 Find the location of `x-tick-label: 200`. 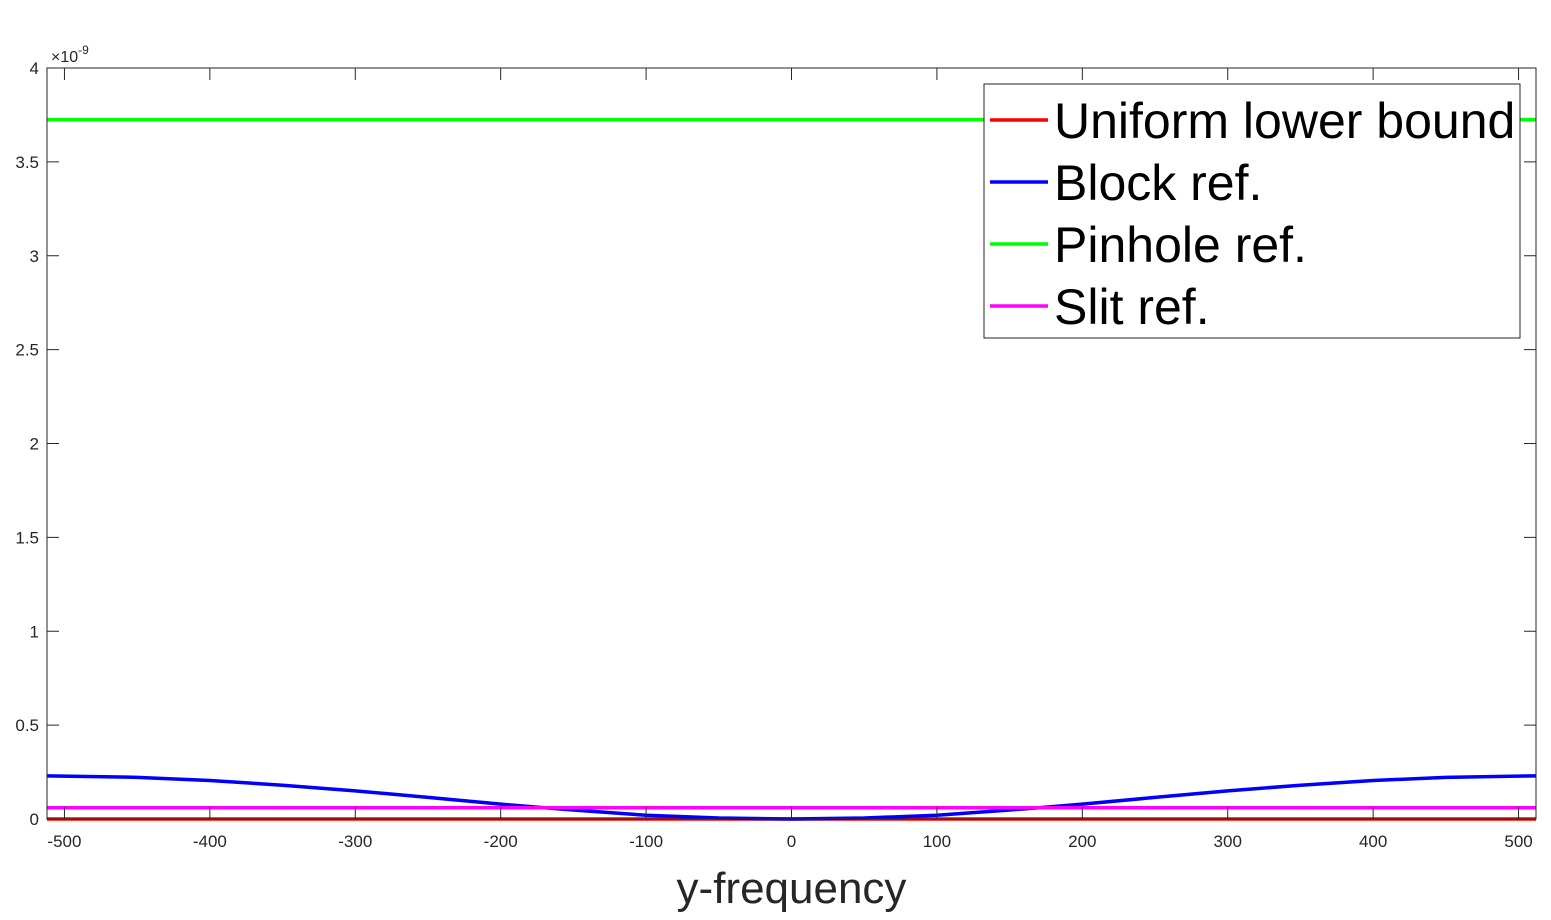

x-tick-label: 200 is located at coordinates (1082, 841).